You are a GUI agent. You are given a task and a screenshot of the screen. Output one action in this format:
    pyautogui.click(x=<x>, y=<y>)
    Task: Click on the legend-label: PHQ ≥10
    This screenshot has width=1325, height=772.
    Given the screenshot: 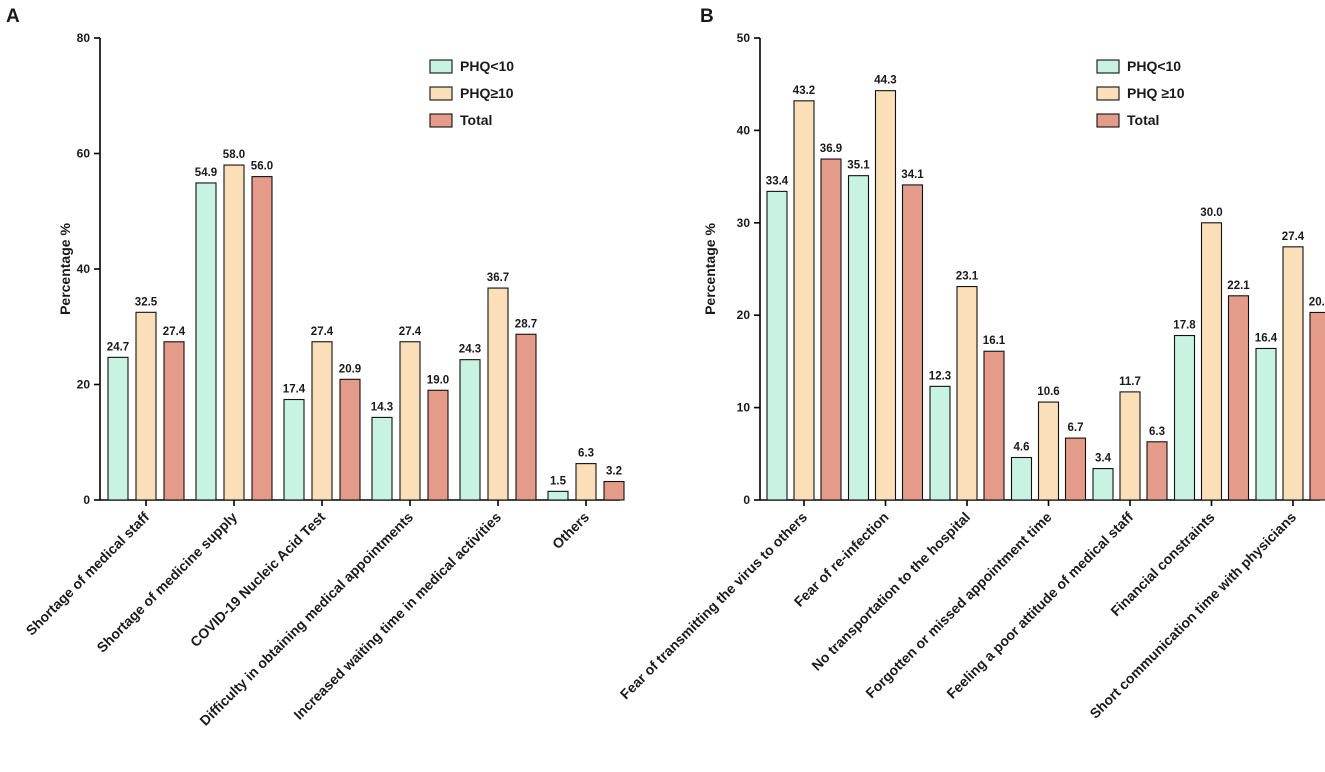 What is the action you would take?
    pyautogui.click(x=1156, y=93)
    